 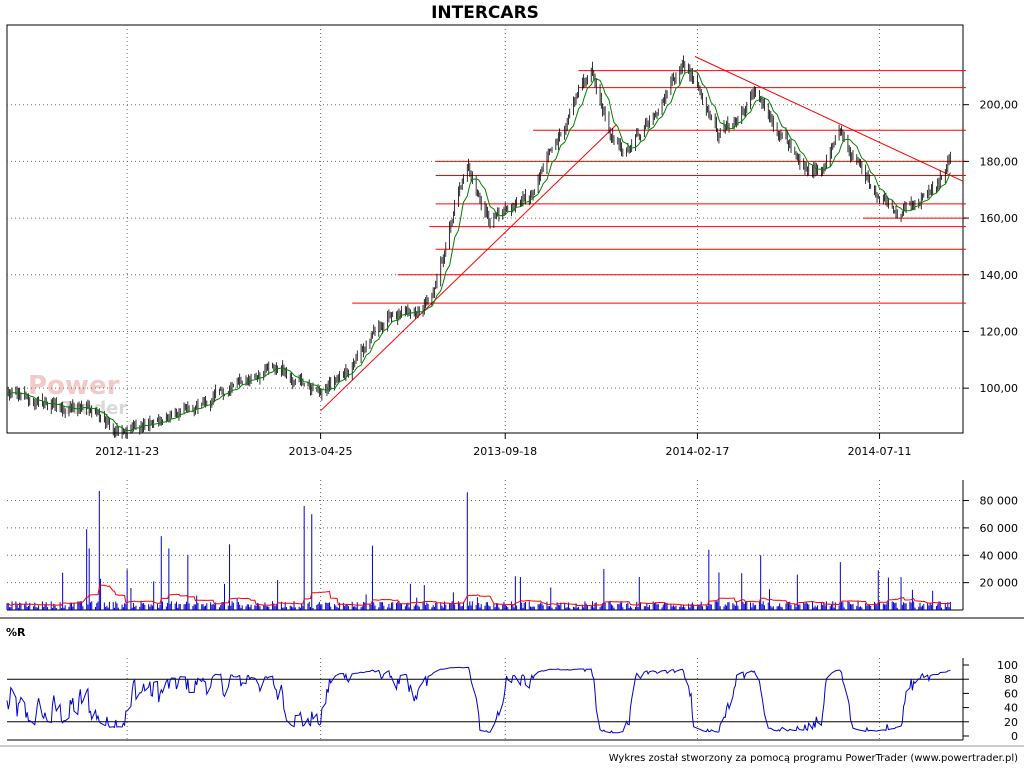 I want to click on x-tick-label: 2012-11-23, so click(x=127, y=451).